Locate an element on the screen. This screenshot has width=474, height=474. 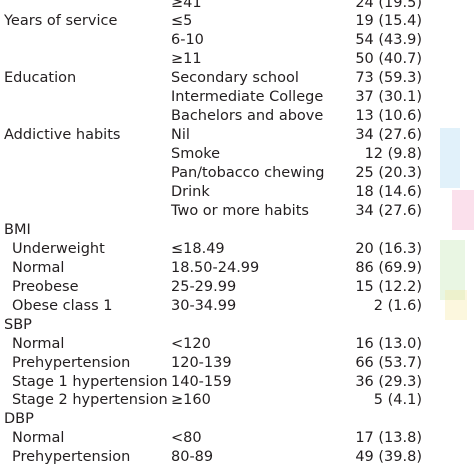
row-category: 6-10 is located at coordinates (187, 40).